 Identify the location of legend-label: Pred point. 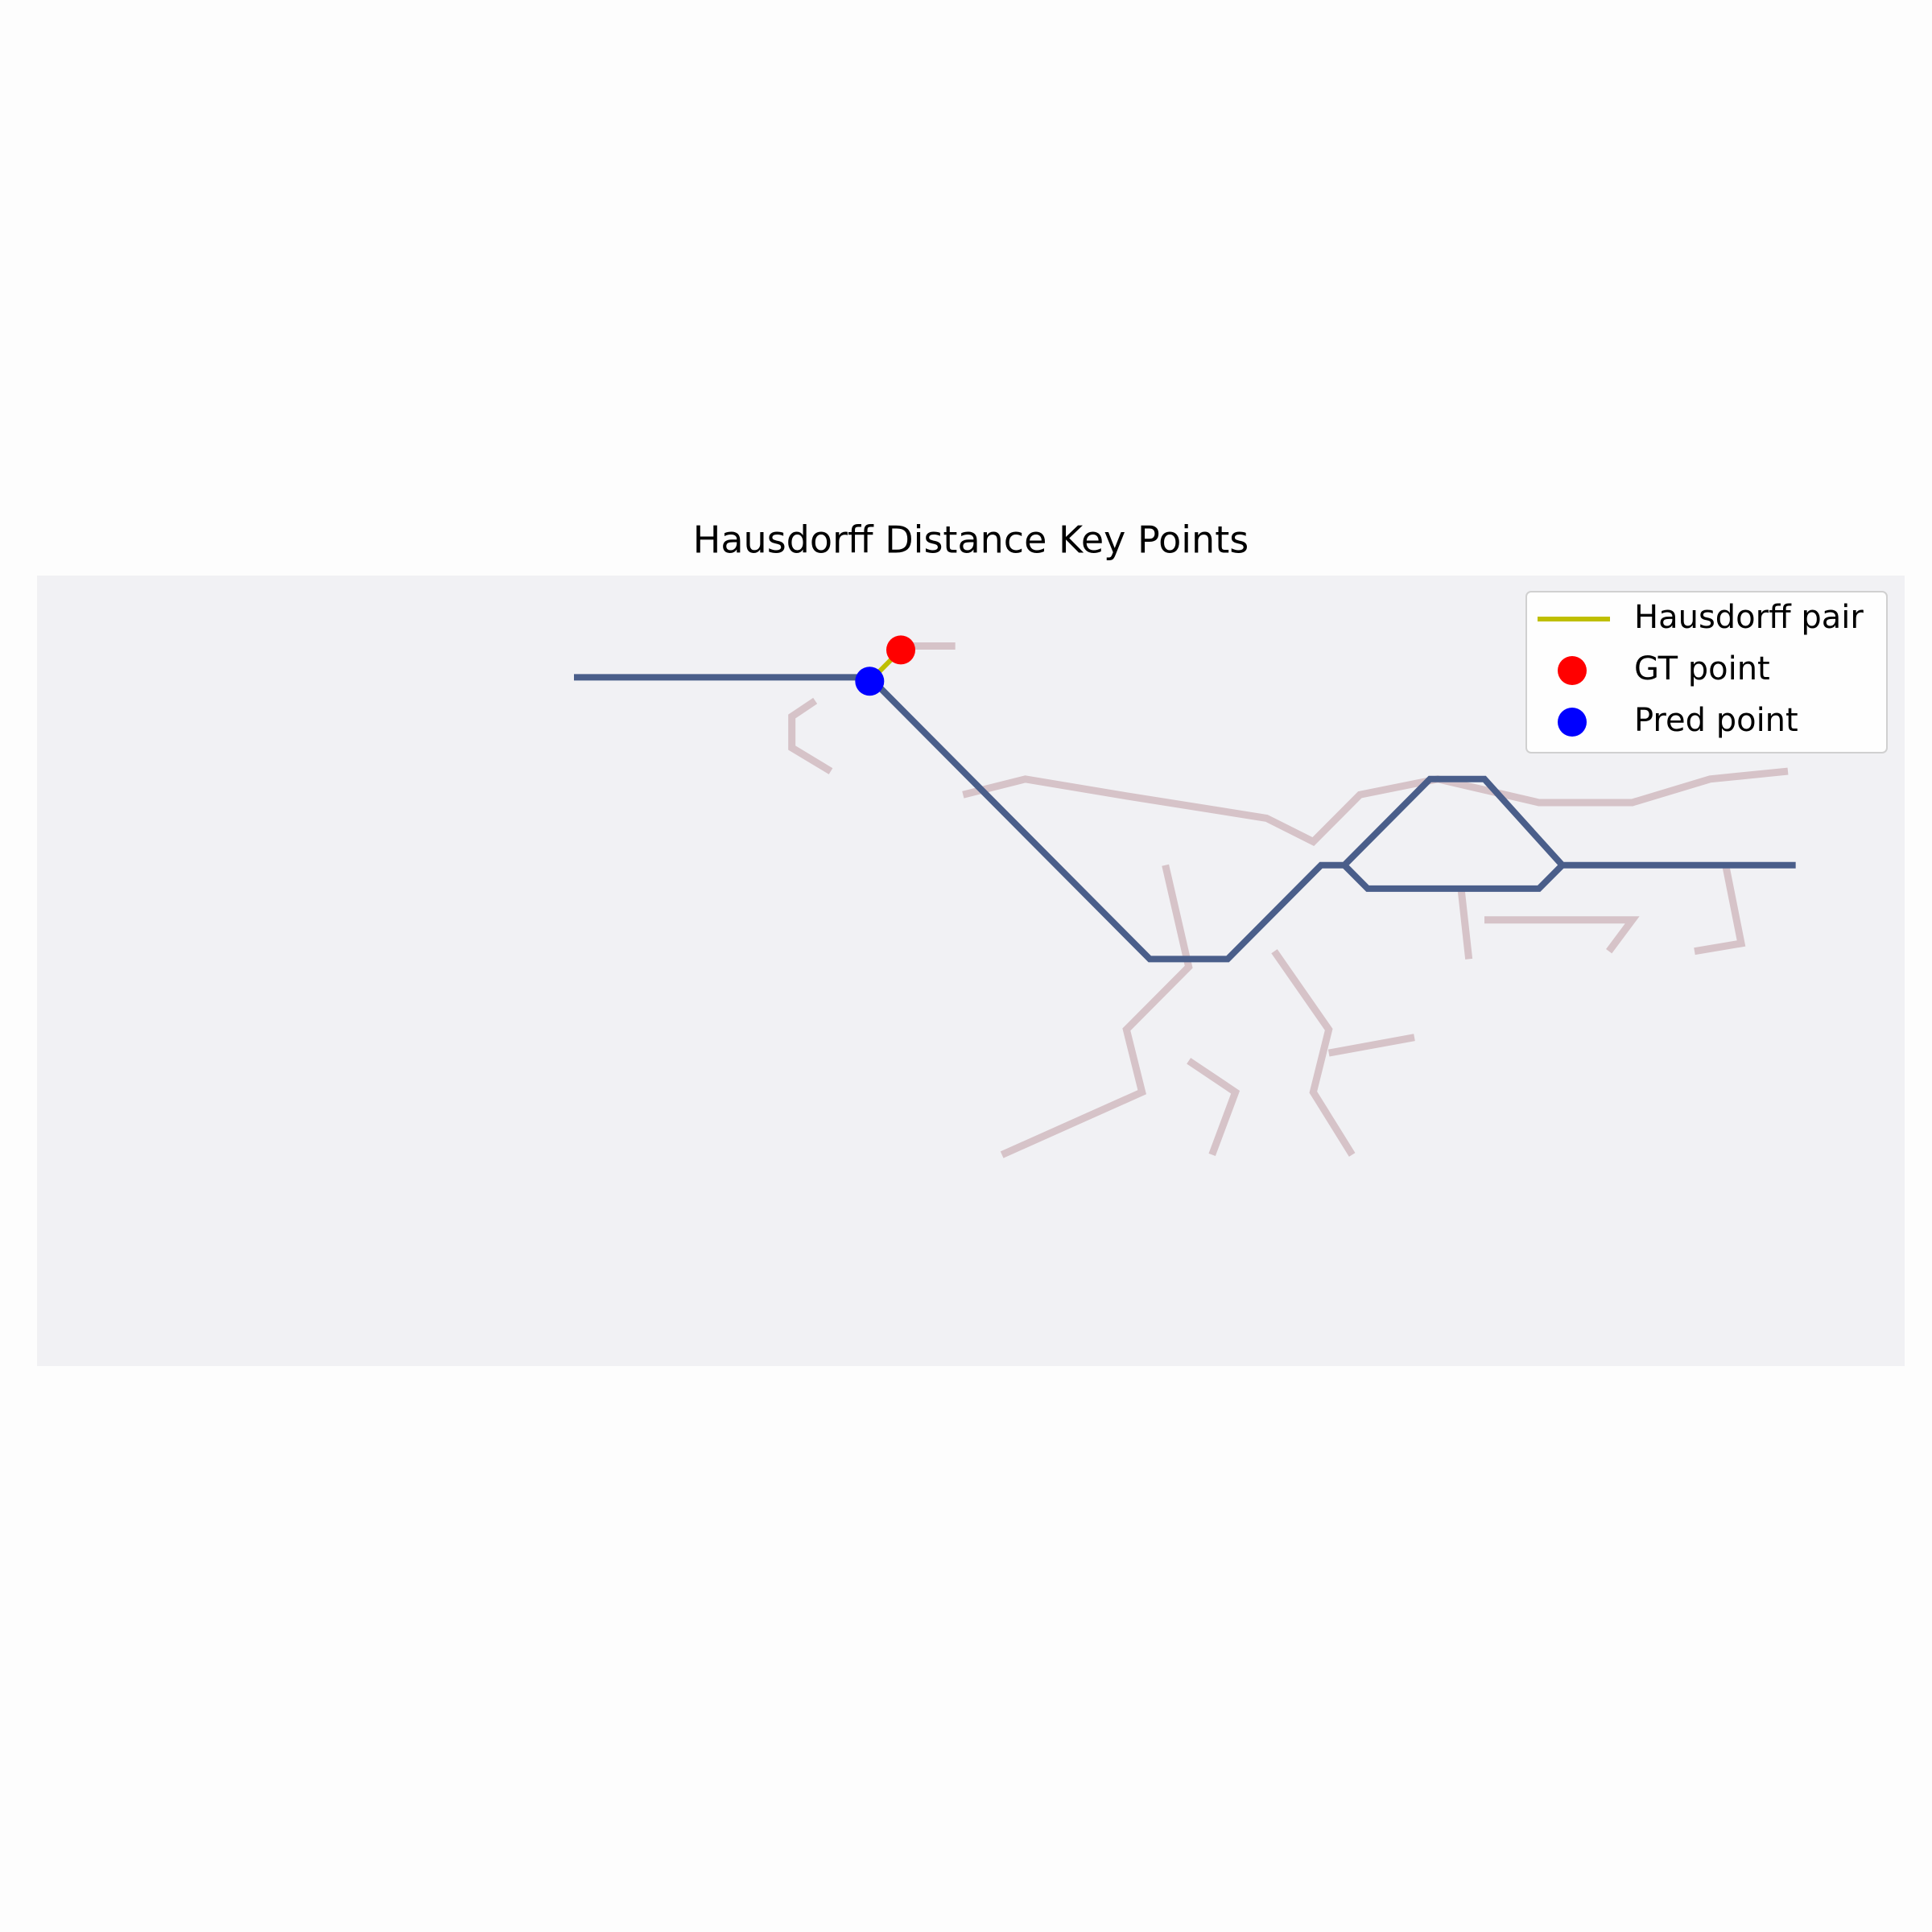
(1716, 720).